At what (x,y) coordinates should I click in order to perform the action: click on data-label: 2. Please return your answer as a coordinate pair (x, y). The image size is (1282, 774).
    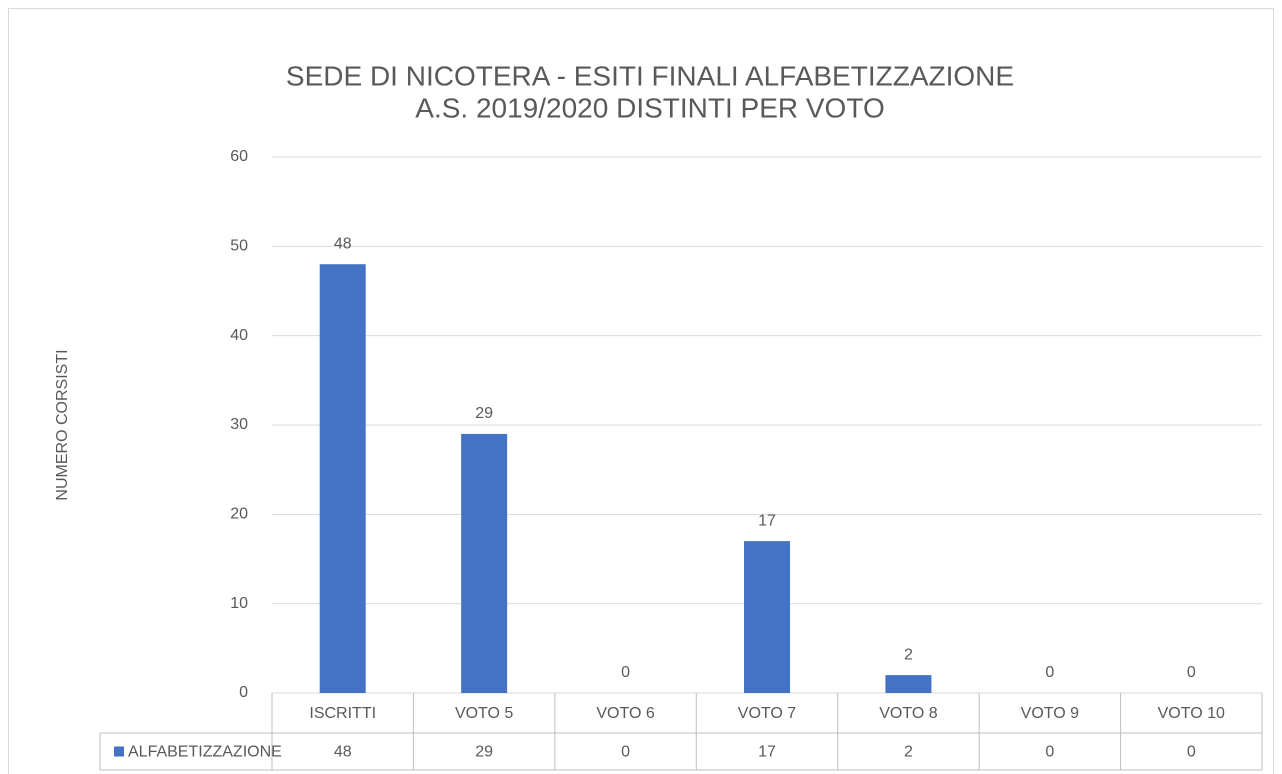
    Looking at the image, I should click on (908, 654).